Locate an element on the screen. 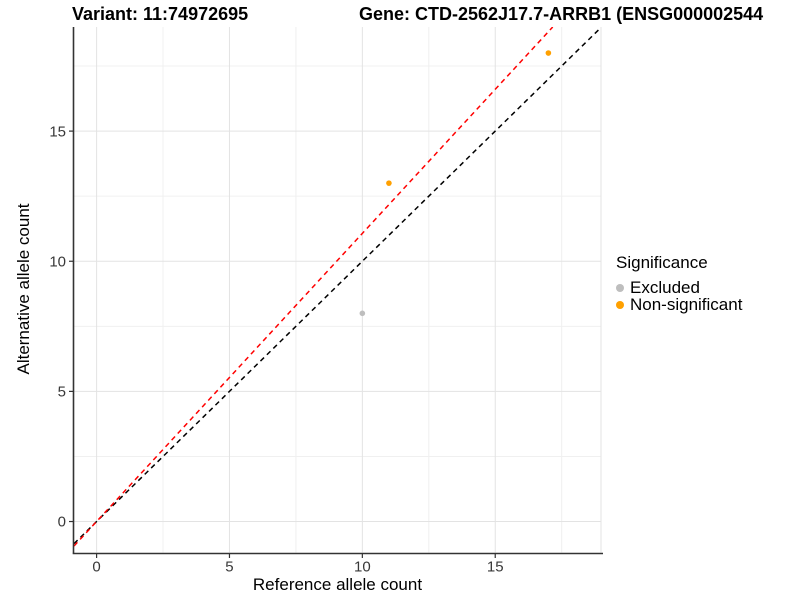  legend: Significance Excluded Non-significant is located at coordinates (679, 283).